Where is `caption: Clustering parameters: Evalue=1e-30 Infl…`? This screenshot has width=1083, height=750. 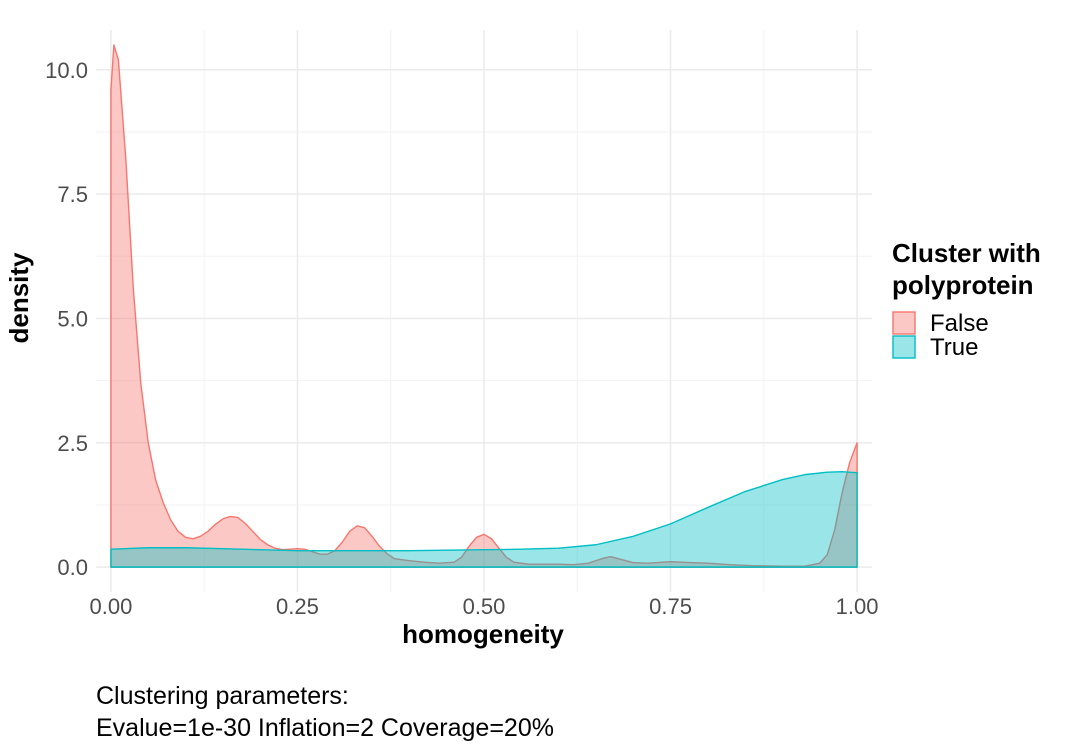 caption: Clustering parameters: Evalue=1e-30 Infl… is located at coordinates (325, 712).